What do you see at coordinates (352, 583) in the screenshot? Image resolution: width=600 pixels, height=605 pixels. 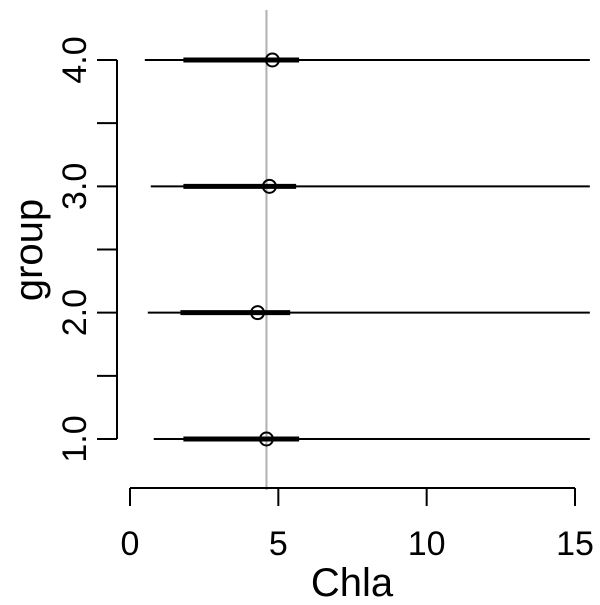 I see `x-axis-title: Chla` at bounding box center [352, 583].